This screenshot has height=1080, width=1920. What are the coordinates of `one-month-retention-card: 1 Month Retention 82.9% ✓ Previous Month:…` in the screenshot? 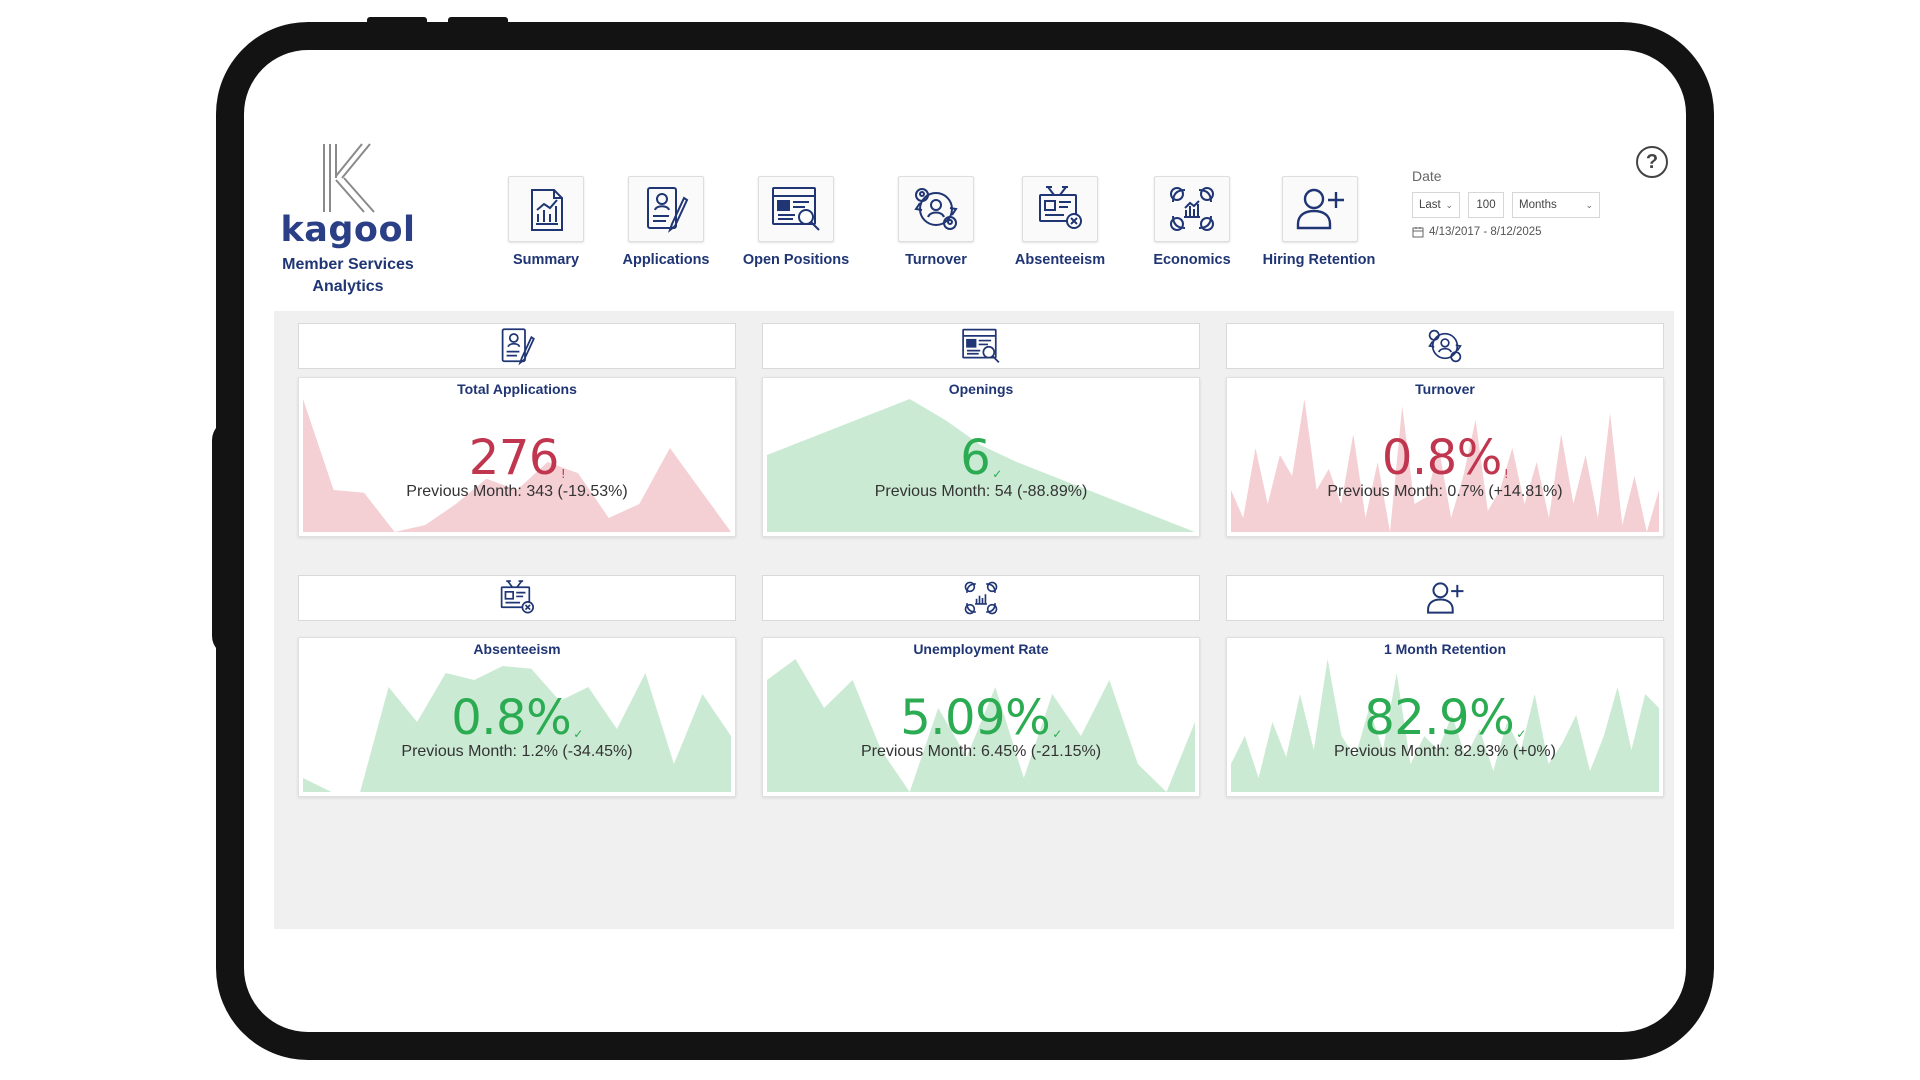 It's located at (1445, 717).